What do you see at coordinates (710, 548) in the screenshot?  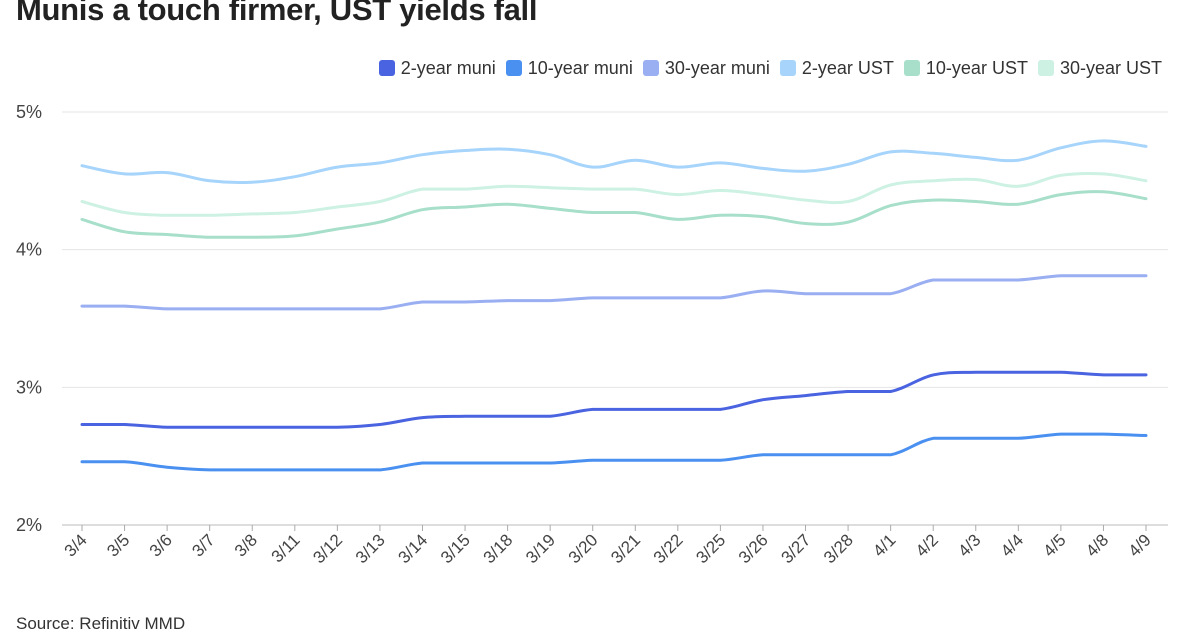 I see `x-tick-label: 3/25` at bounding box center [710, 548].